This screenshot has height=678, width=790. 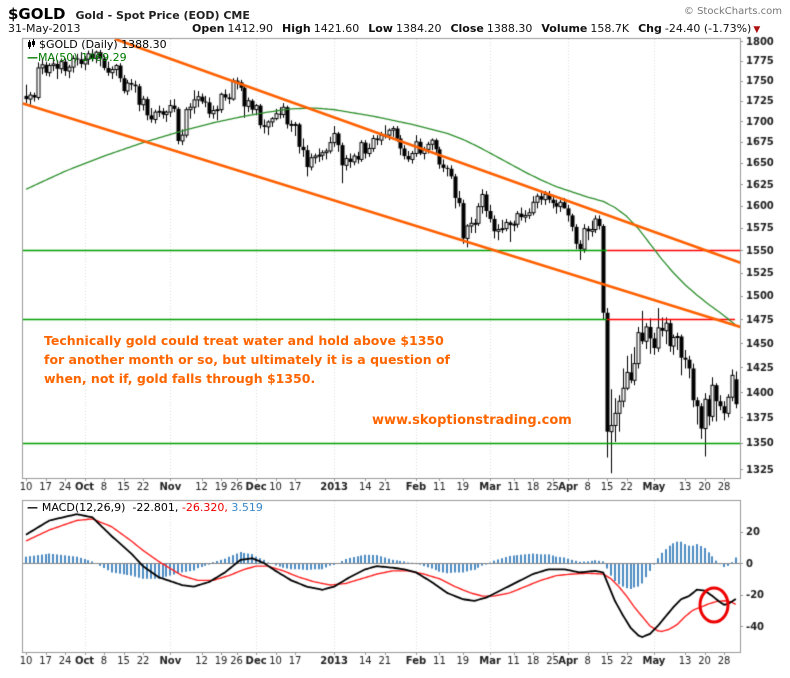 I want to click on macd-legend: — MACD(12,26,9) -22.801, -26.320, 3.519, so click(x=145, y=507).